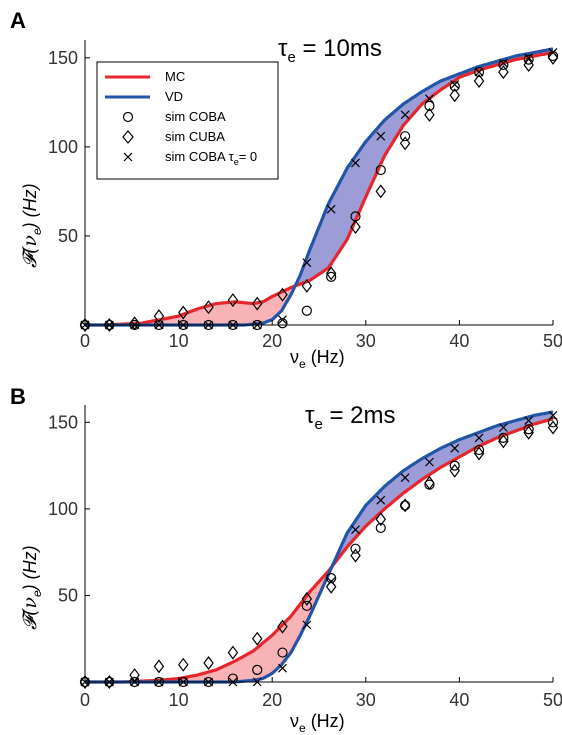 The image size is (562, 735). Describe the element at coordinates (179, 700) in the screenshot. I see `panel-b-x-tick-label: 10` at that location.